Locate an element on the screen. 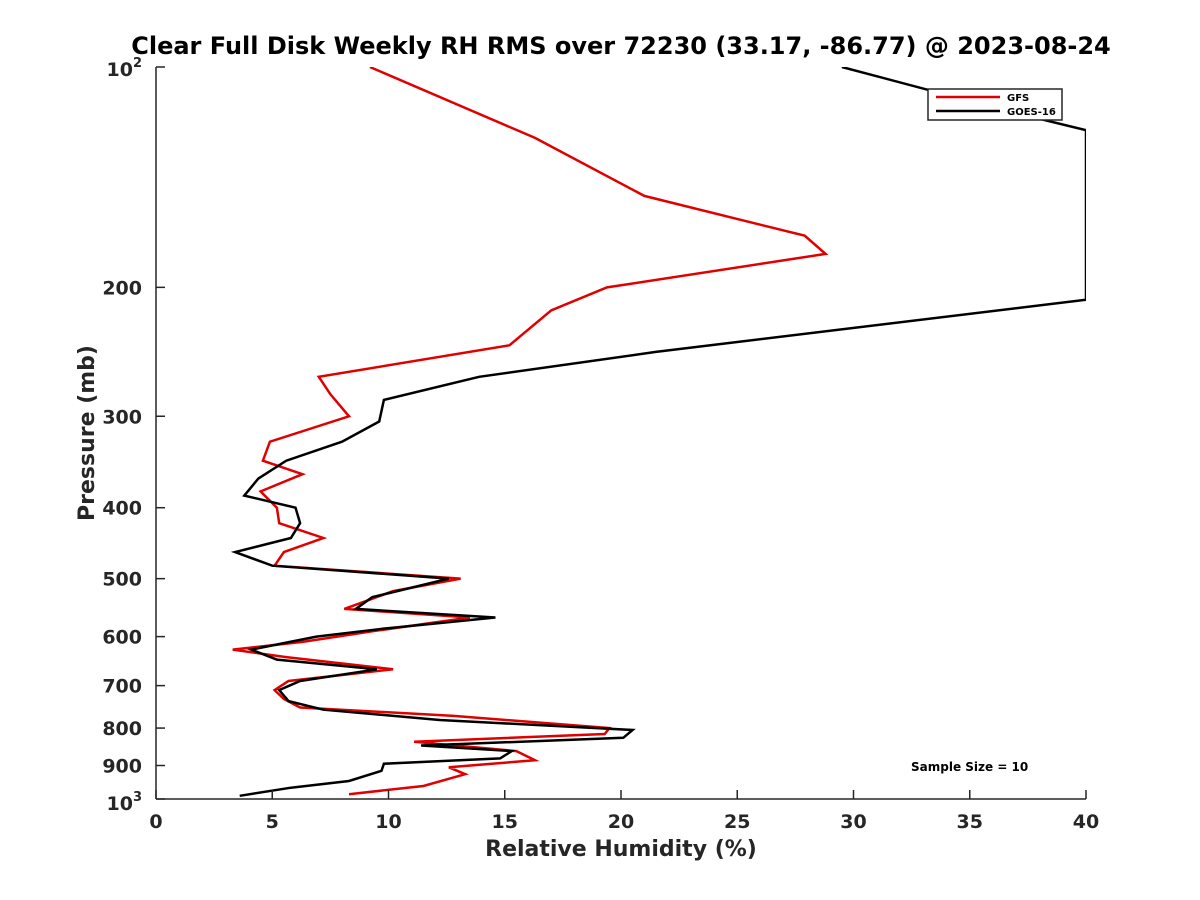 The height and width of the screenshot is (900, 1200). y-tick-label: 500 is located at coordinates (122, 580).